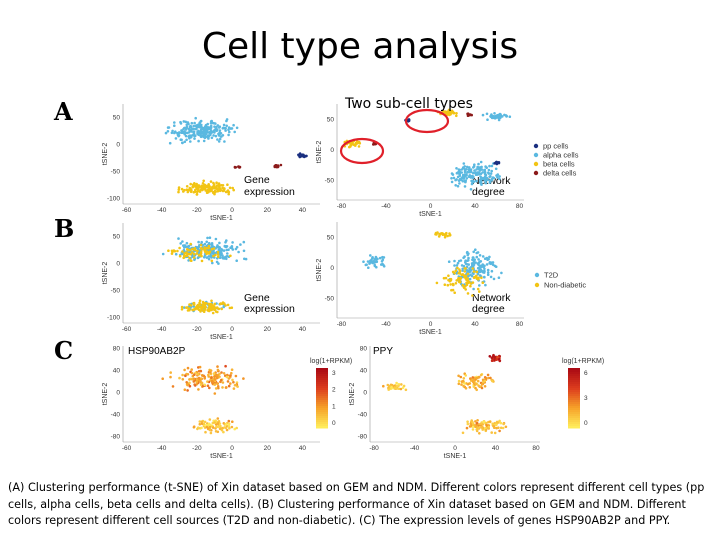 This screenshot has height=540, width=720. Describe the element at coordinates (352, 394) in the screenshot. I see `y-axis-label: tSNE-2` at that location.